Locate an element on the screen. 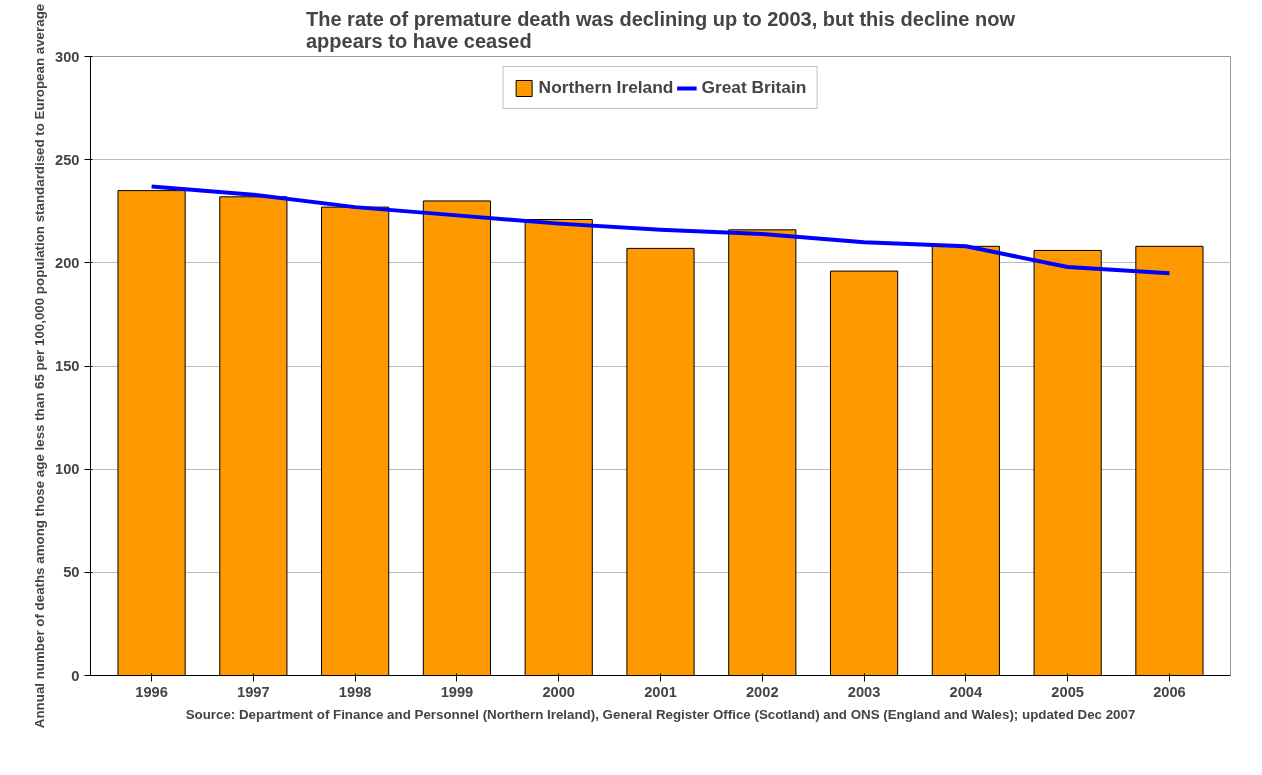 The image size is (1262, 775). x-tick-label: 1999 is located at coordinates (457, 691).